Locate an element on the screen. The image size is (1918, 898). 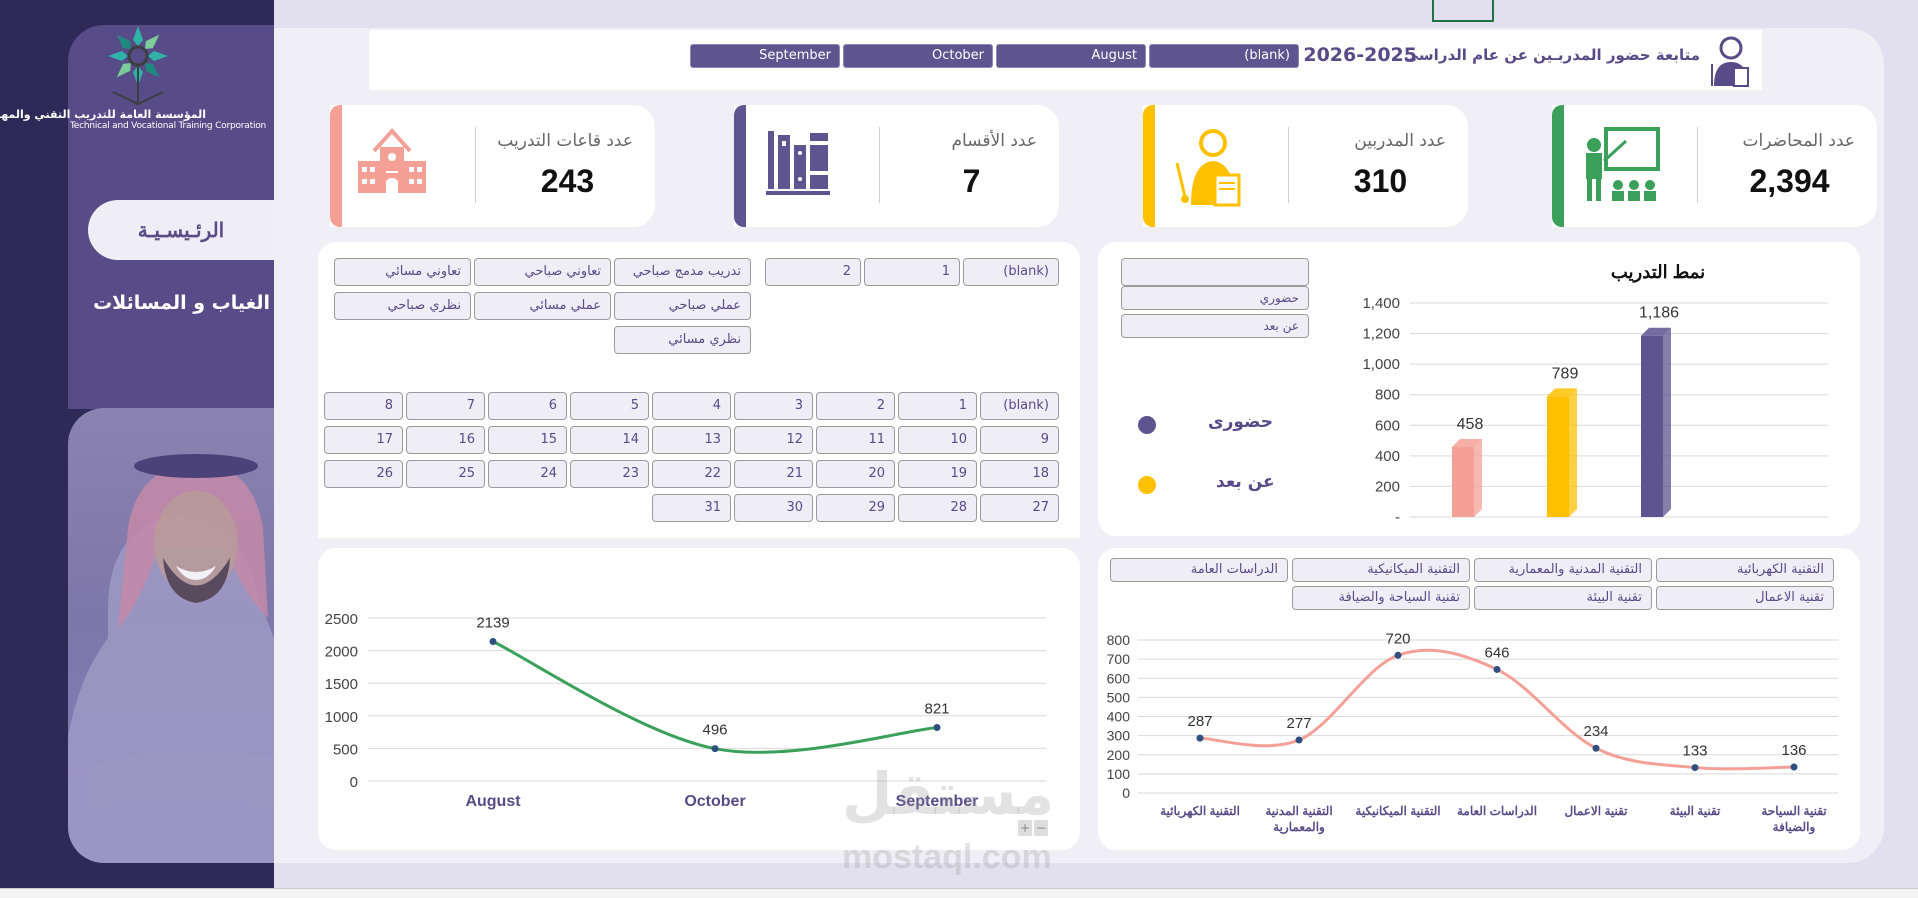
day-slicer-8: 8 is located at coordinates (363, 406).